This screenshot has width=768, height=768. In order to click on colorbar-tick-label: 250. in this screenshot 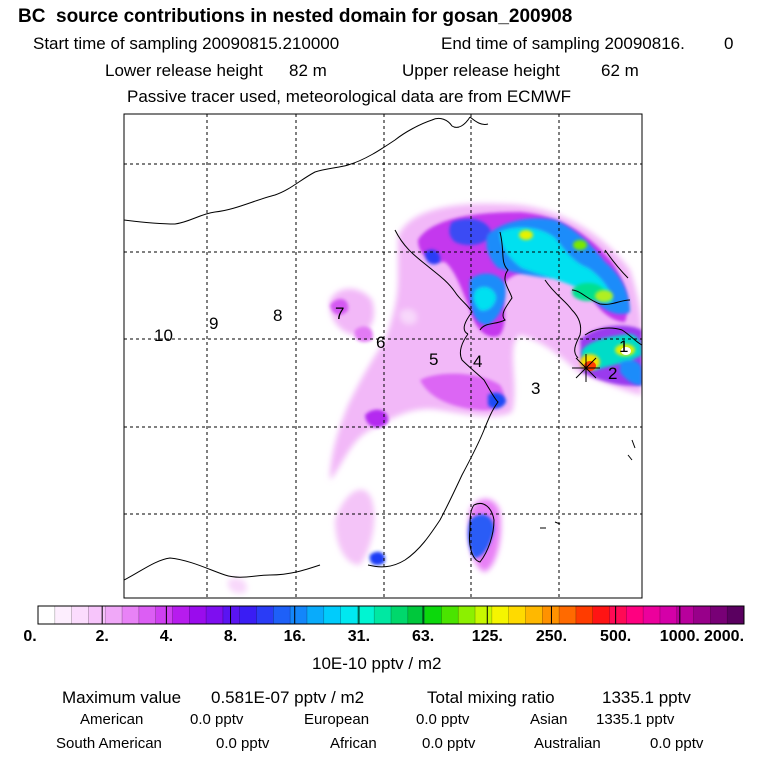, I will do `click(551, 636)`.